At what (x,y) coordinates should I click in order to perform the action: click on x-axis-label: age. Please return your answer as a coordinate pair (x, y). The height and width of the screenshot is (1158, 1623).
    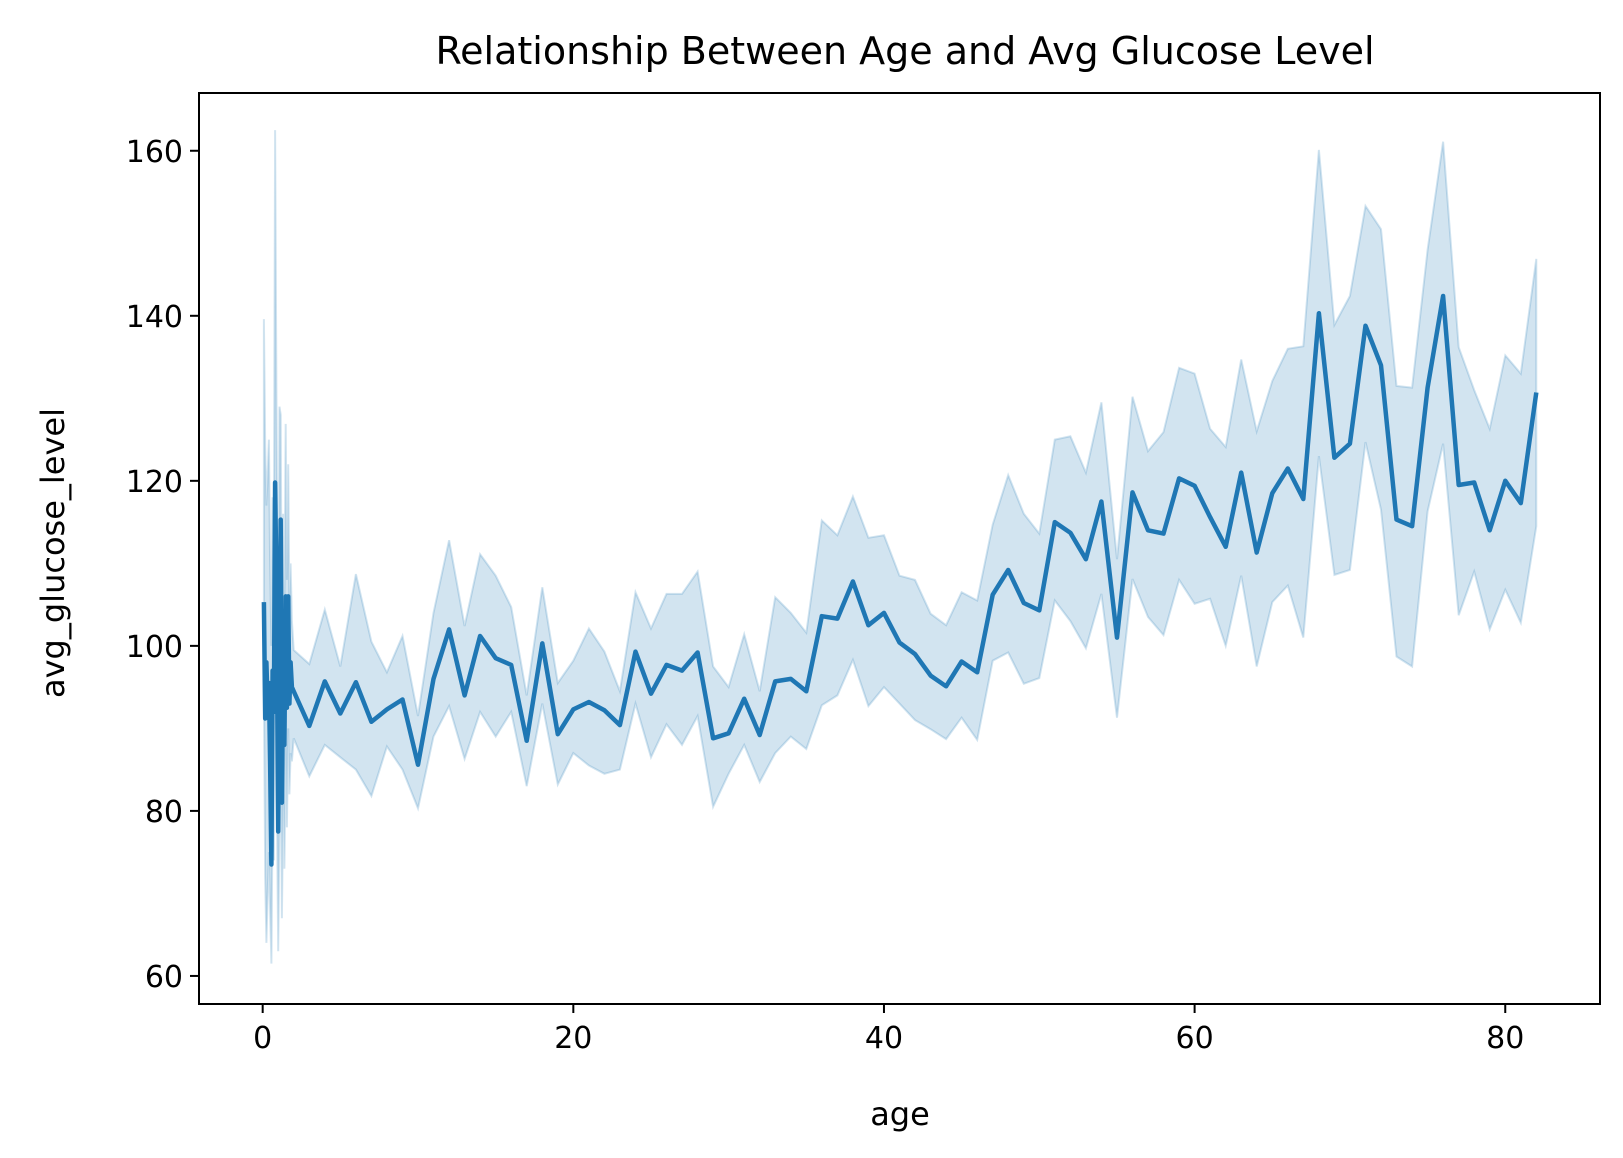
    Looking at the image, I should click on (900, 1114).